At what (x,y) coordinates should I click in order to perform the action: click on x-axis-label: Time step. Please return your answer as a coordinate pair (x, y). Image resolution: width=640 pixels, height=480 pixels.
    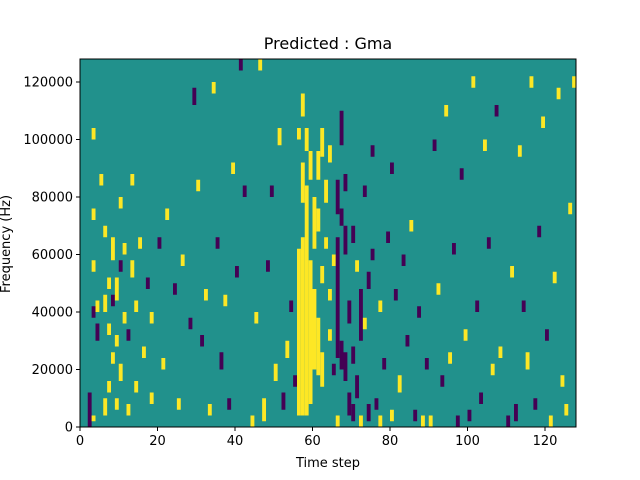
    Looking at the image, I should click on (327, 463).